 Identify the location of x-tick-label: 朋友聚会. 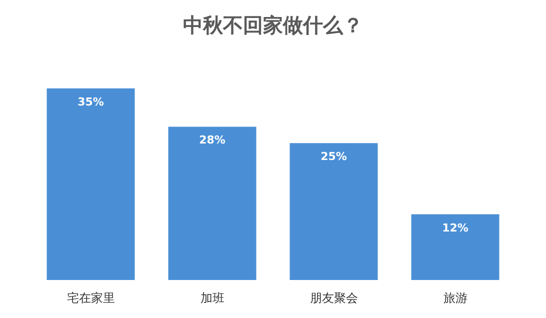
(334, 298).